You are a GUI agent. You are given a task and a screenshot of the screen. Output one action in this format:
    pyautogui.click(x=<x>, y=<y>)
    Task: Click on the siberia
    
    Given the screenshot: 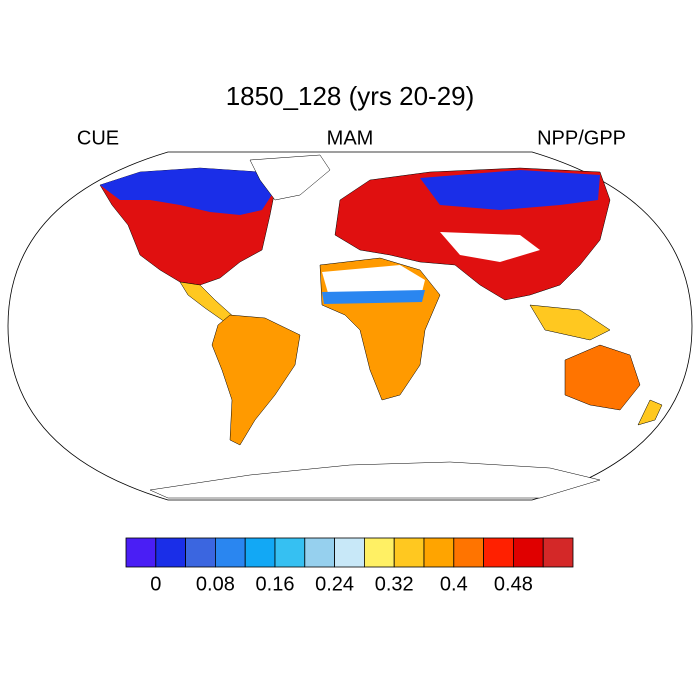 What is the action you would take?
    pyautogui.click(x=510, y=190)
    